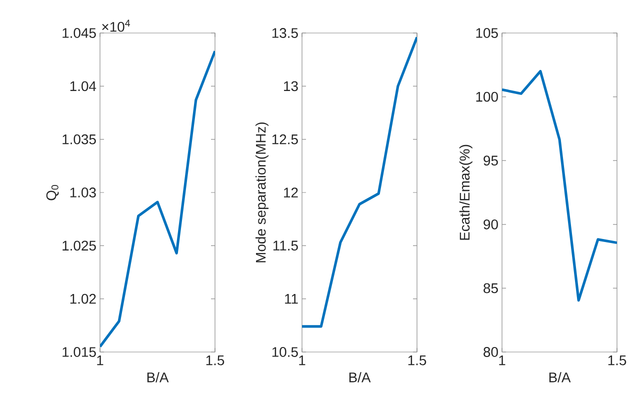  What do you see at coordinates (83, 299) in the screenshot?
I see `y-tick-label: 1.02` at bounding box center [83, 299].